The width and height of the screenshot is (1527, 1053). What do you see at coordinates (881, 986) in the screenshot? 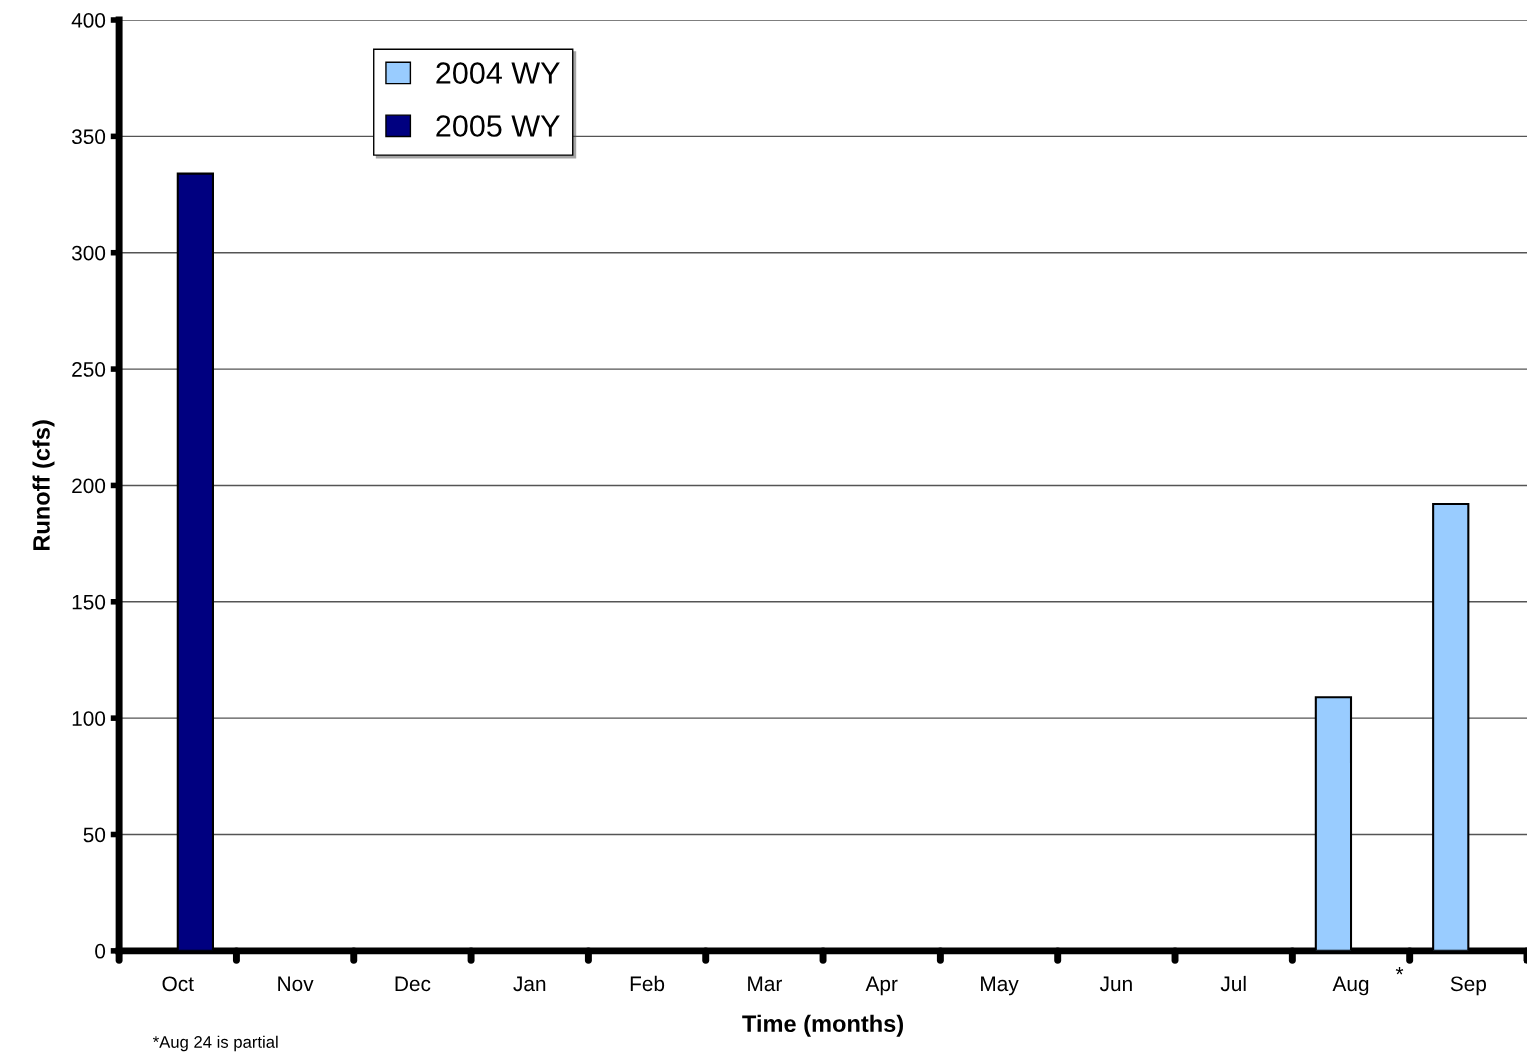
I see `x-tick-label: Apr` at bounding box center [881, 986].